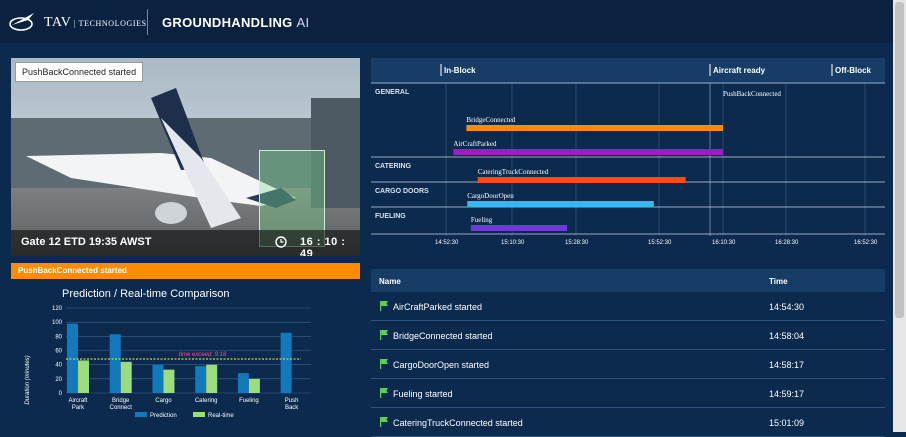 The image size is (906, 437). What do you see at coordinates (58, 366) in the screenshot?
I see `y-tick-label: 40` at bounding box center [58, 366].